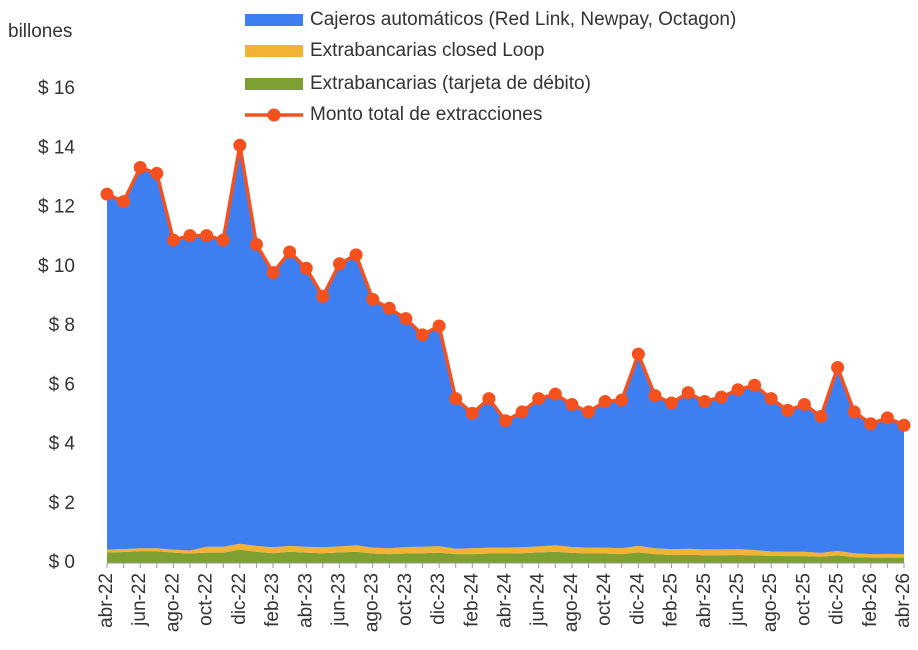 The width and height of the screenshot is (918, 650). Describe the element at coordinates (405, 599) in the screenshot. I see `x-tick-label: oct-23` at that location.